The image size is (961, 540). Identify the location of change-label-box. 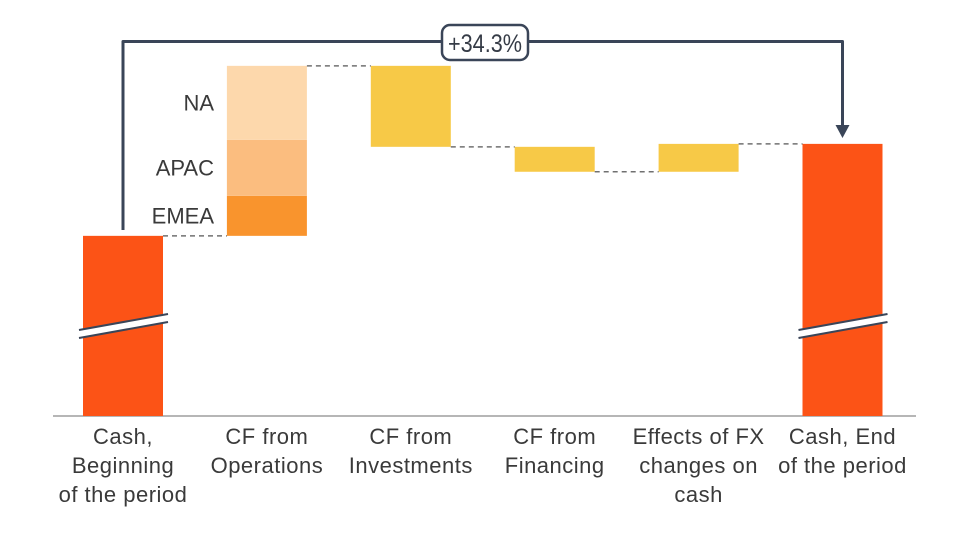
(485, 42).